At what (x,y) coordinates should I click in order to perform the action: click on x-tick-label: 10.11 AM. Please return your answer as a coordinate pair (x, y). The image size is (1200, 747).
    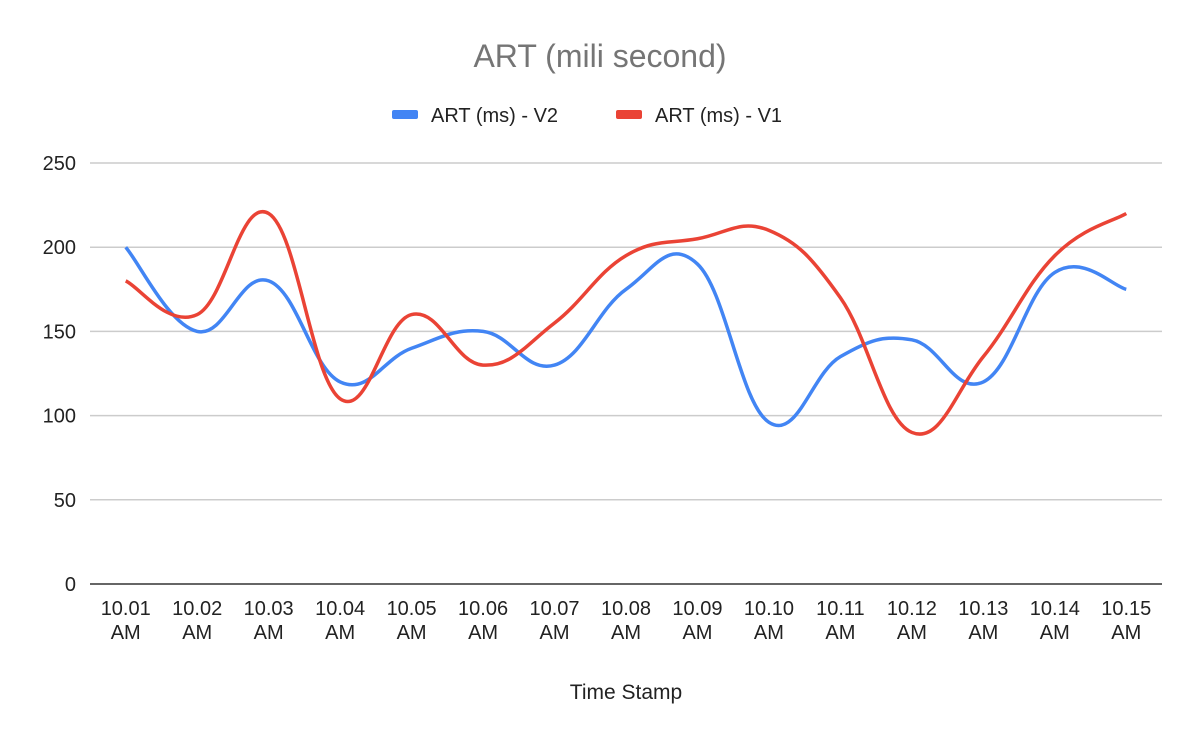
    Looking at the image, I should click on (840, 621).